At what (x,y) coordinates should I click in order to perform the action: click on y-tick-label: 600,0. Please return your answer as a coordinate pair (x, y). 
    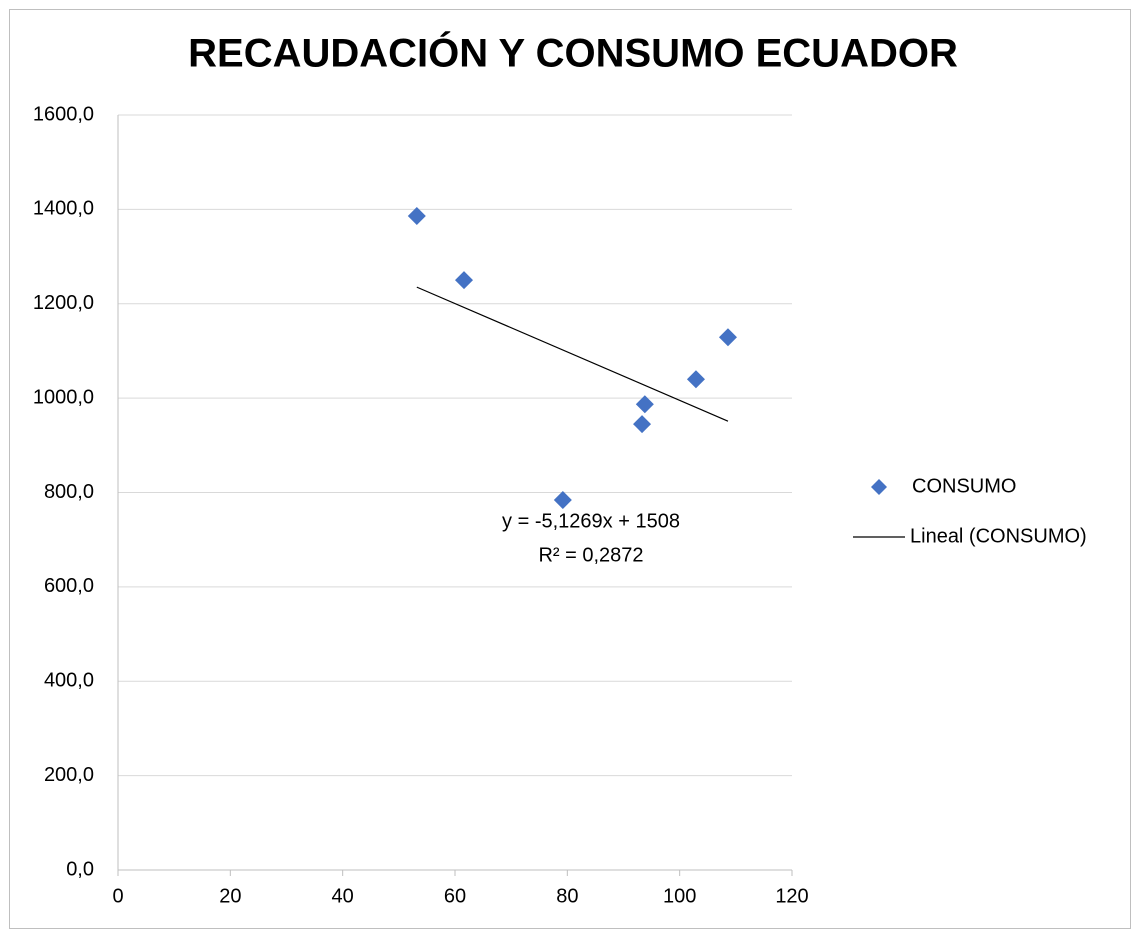
    Looking at the image, I should click on (69, 586).